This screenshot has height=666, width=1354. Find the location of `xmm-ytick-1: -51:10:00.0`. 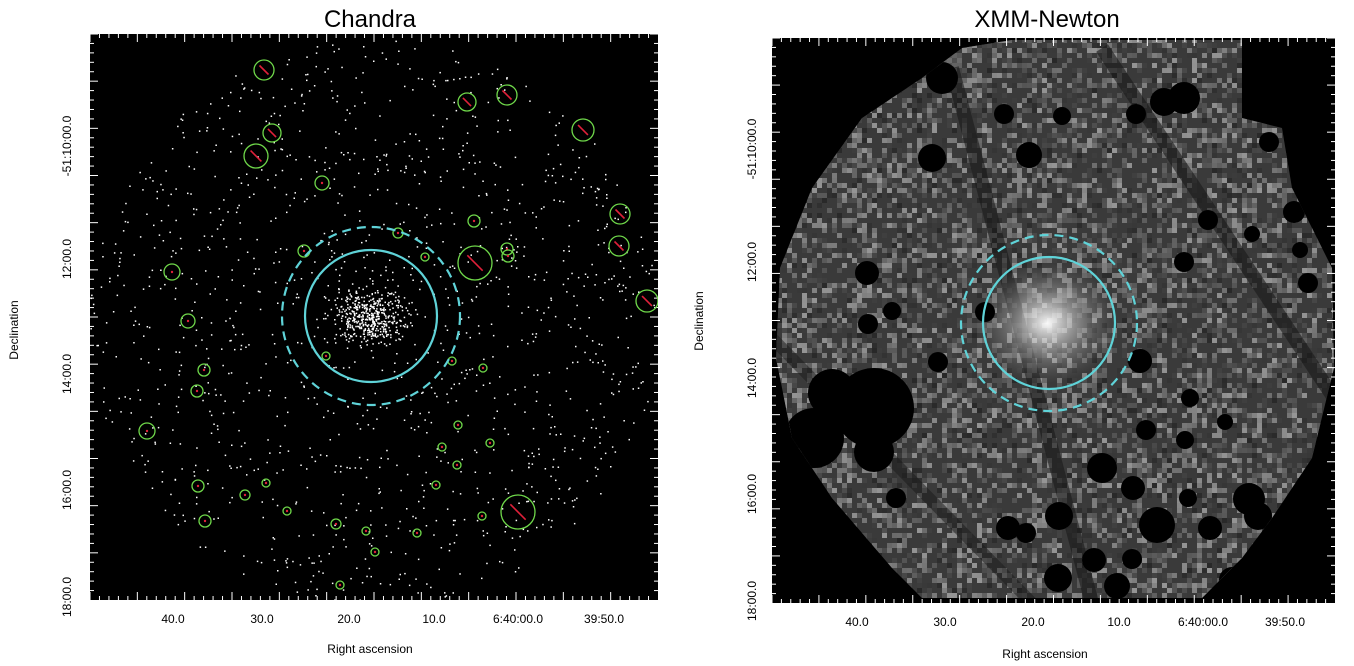

xmm-ytick-1: -51:10:00.0 is located at coordinates (752, 149).